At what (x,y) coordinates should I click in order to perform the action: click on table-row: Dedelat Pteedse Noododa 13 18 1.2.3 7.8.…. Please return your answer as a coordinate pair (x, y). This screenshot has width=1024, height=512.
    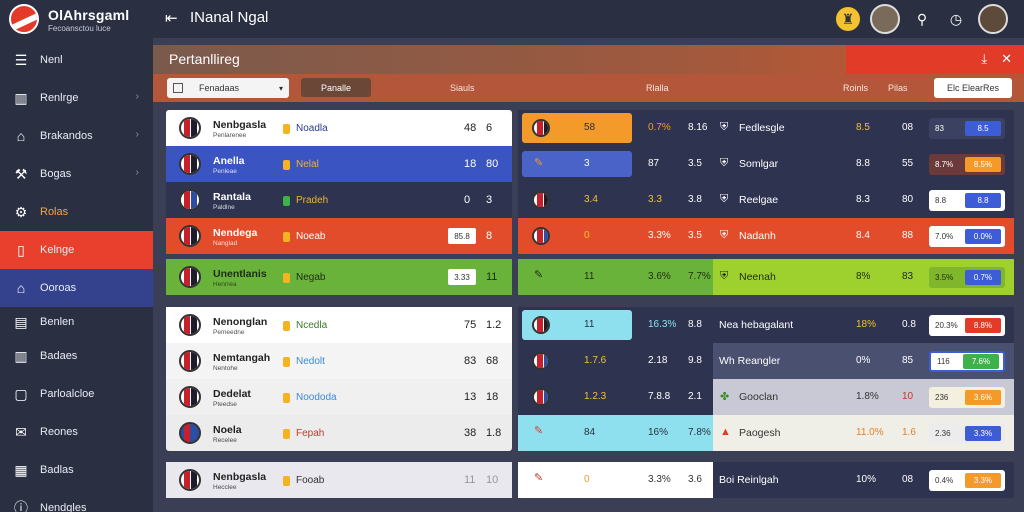
    Looking at the image, I should click on (590, 397).